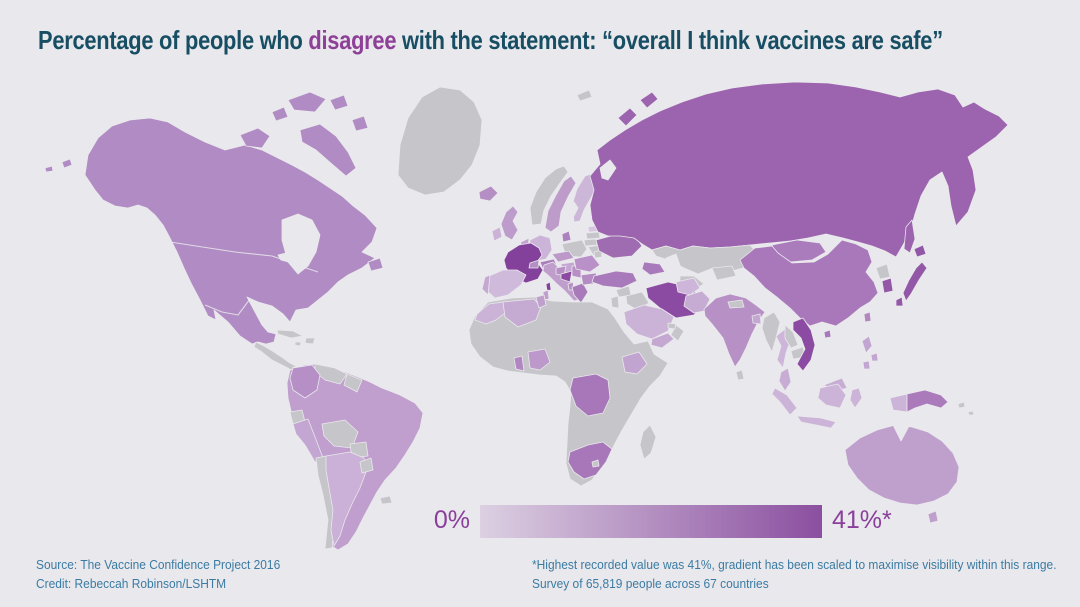 This screenshot has height=607, width=1080. I want to click on country-russia, so click(799, 169).